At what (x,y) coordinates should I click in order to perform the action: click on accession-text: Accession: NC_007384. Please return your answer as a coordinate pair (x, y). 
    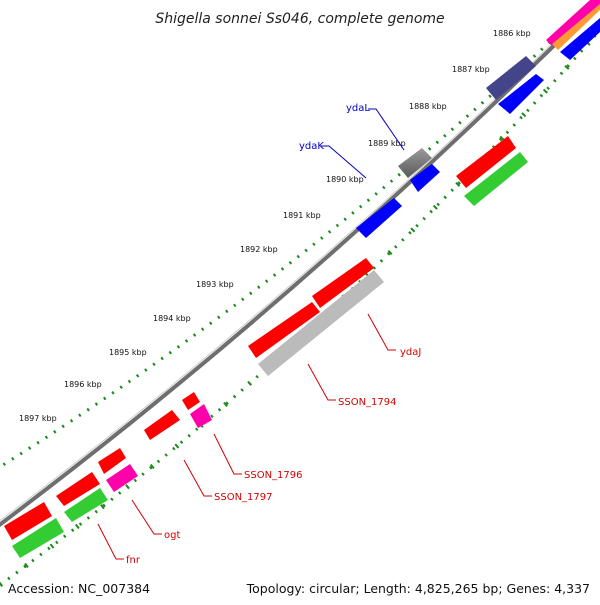
    Looking at the image, I should click on (79, 588).